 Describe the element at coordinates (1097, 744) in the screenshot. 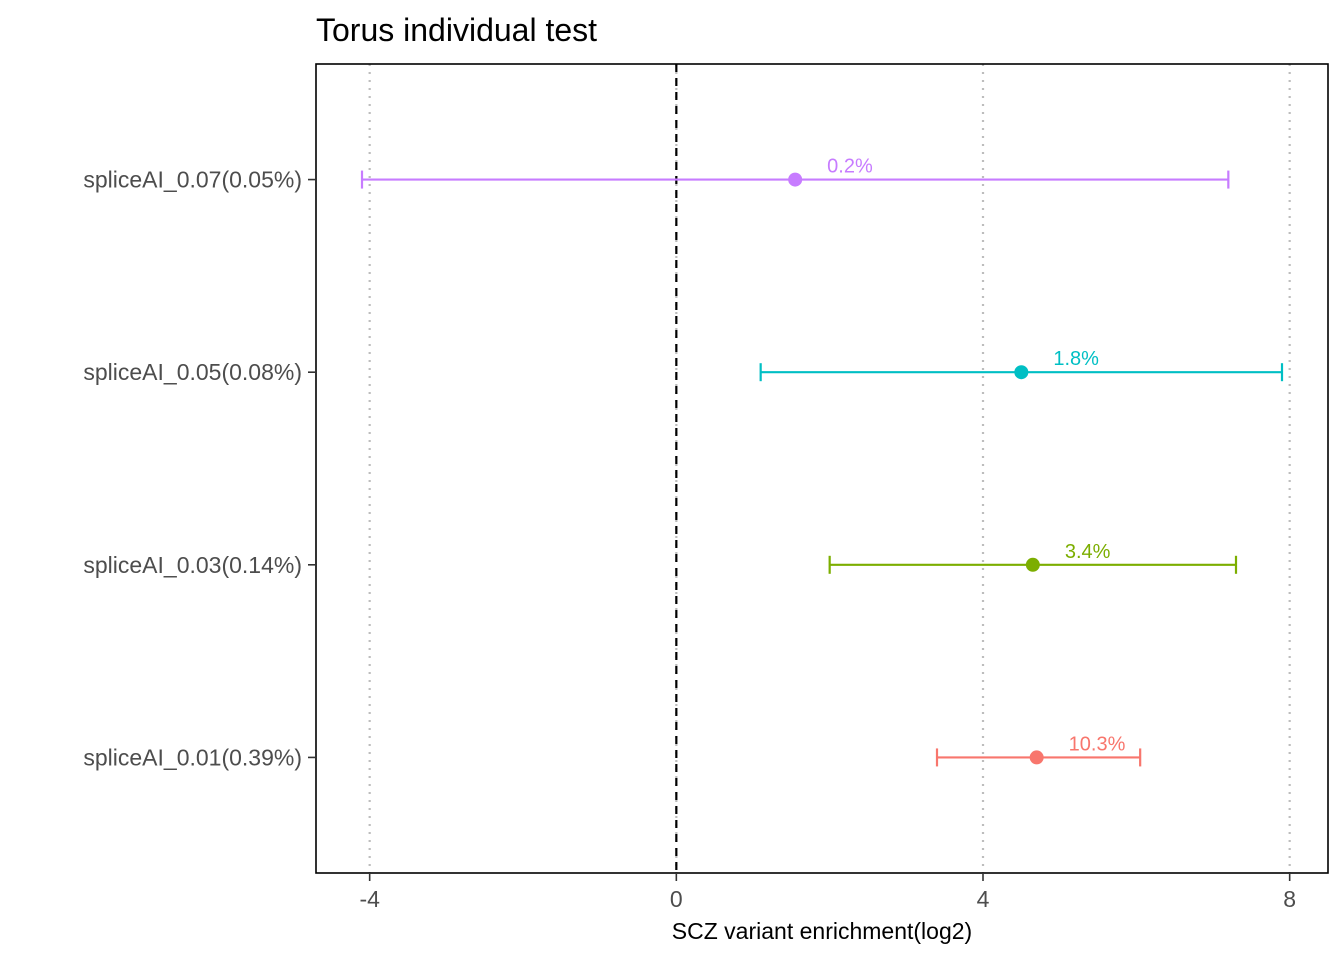

I see `point-label: 10.3%` at that location.